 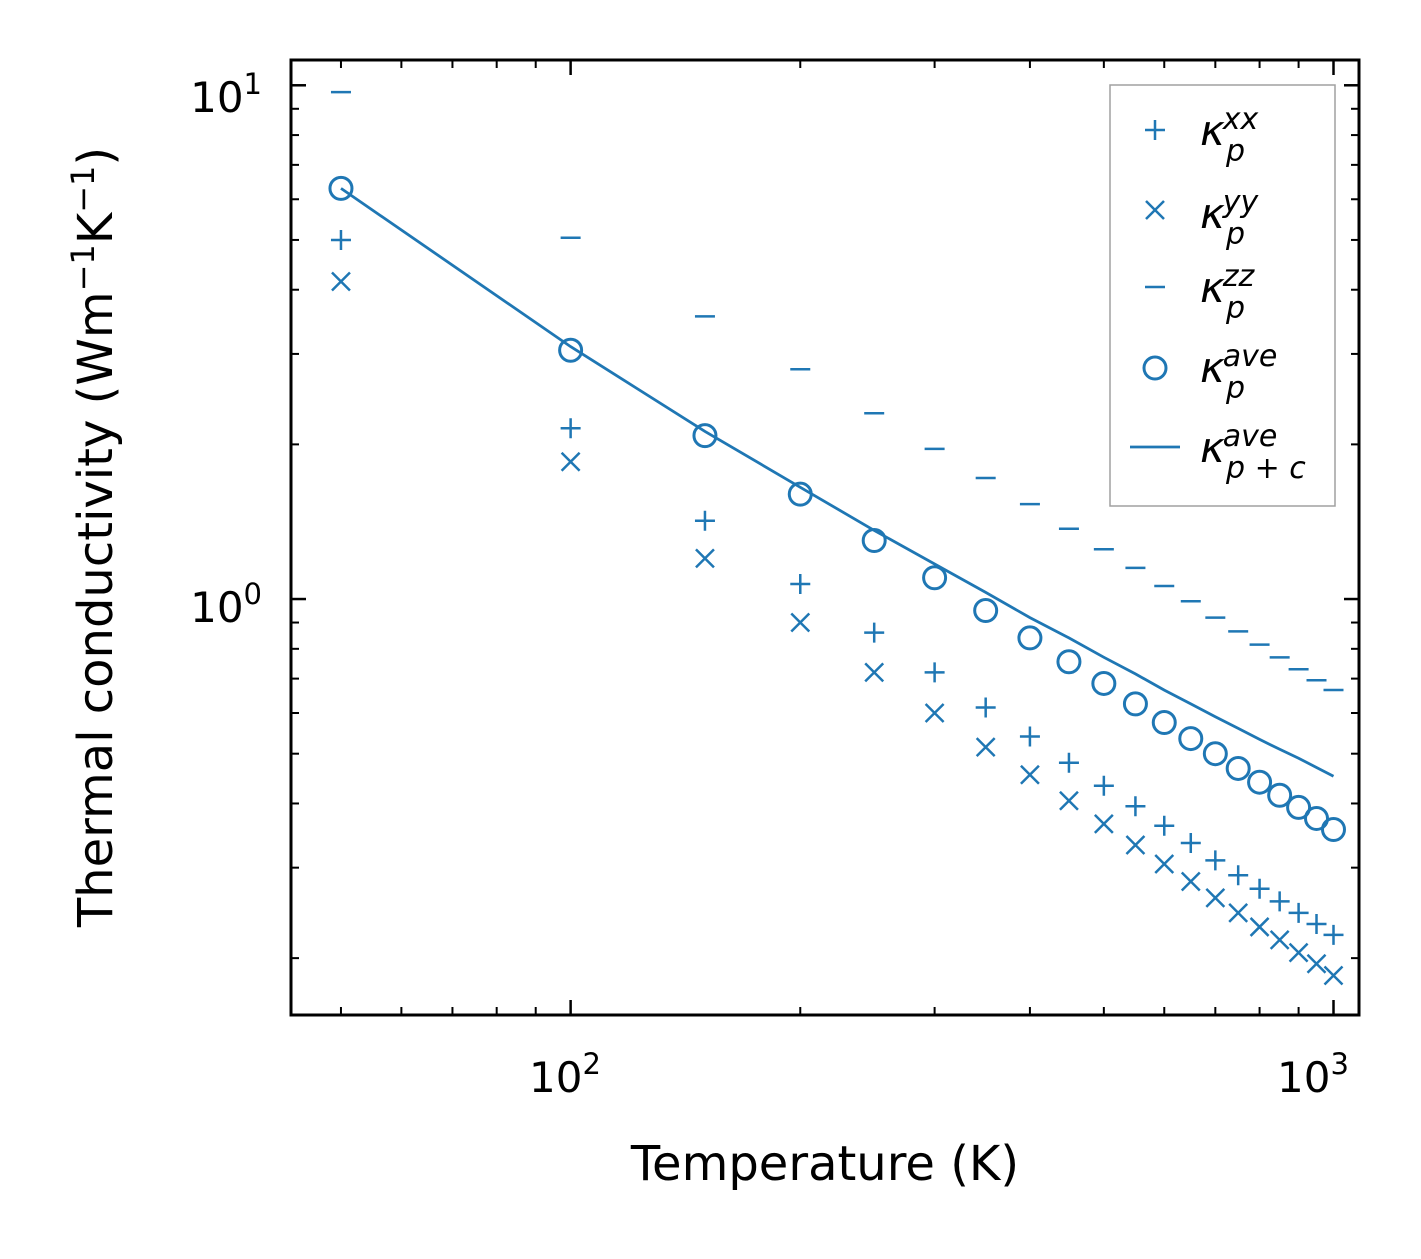 I want to click on legend-label-kappa-ave: κave p, so click(x=1238, y=372).